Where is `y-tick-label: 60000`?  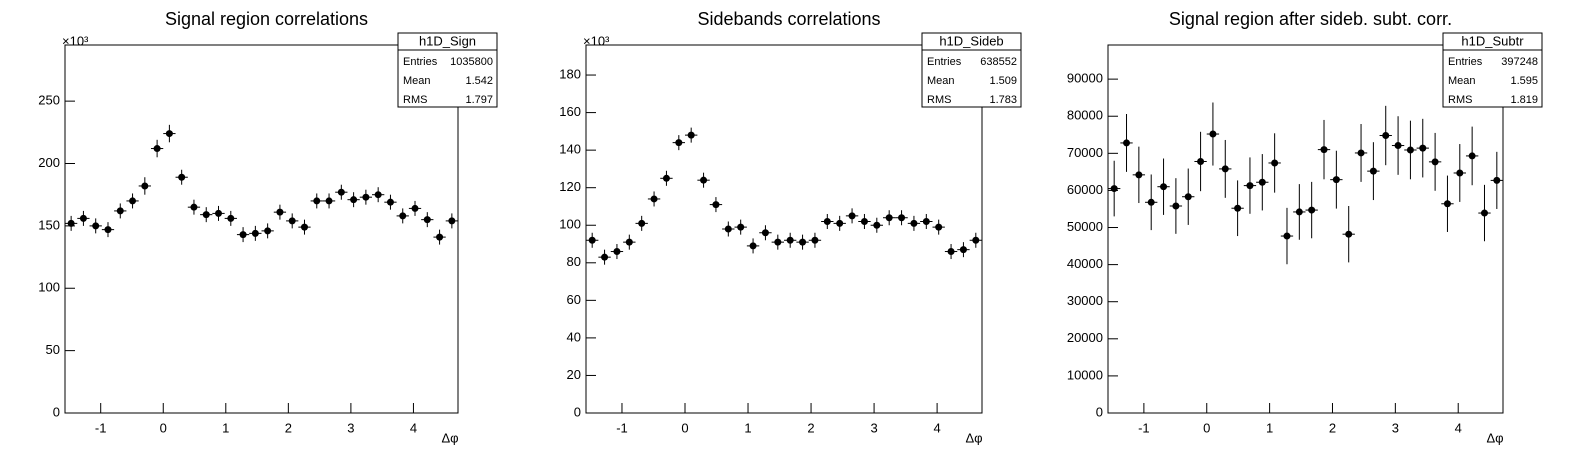 y-tick-label: 60000 is located at coordinates (1085, 189).